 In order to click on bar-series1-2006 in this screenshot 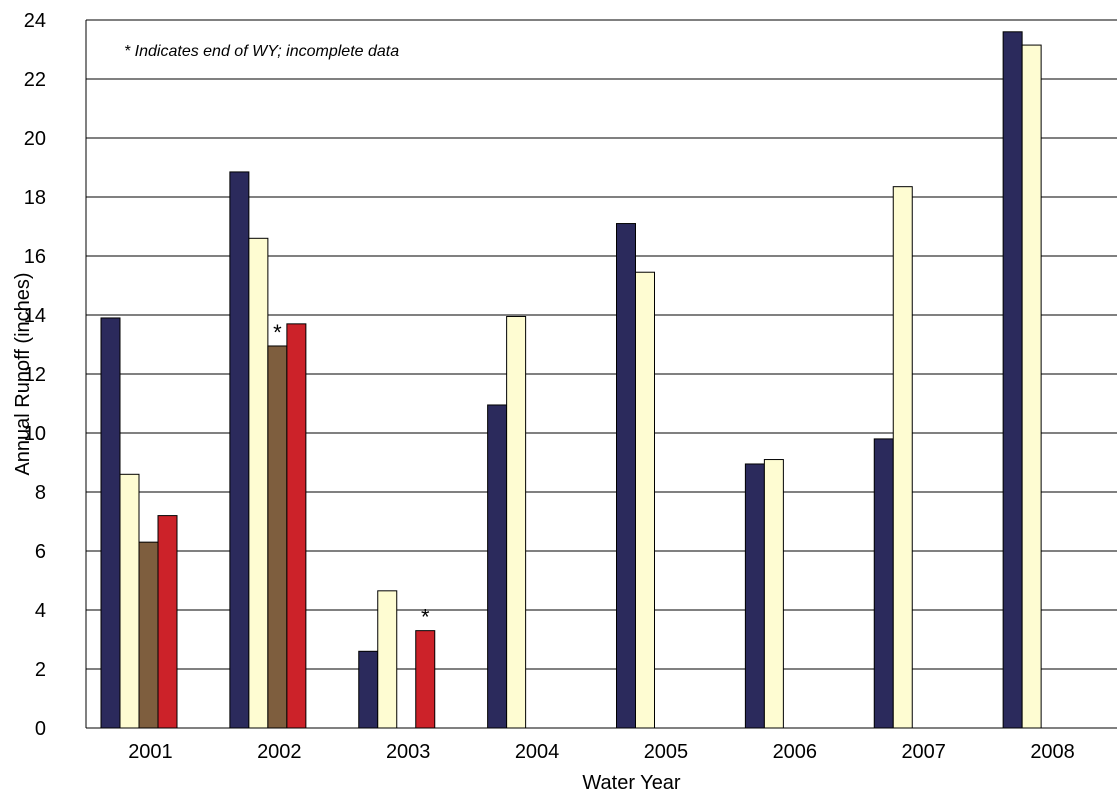, I will do `click(754, 596)`.